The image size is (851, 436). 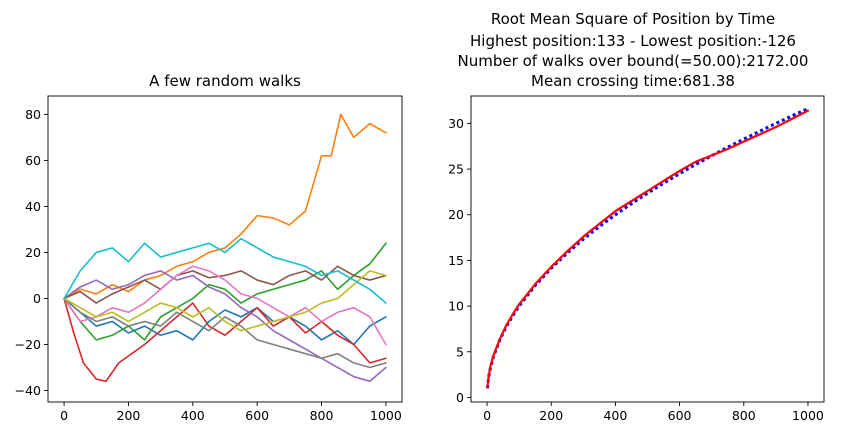 I want to click on left-y-tick-label: 60, so click(x=33, y=160).